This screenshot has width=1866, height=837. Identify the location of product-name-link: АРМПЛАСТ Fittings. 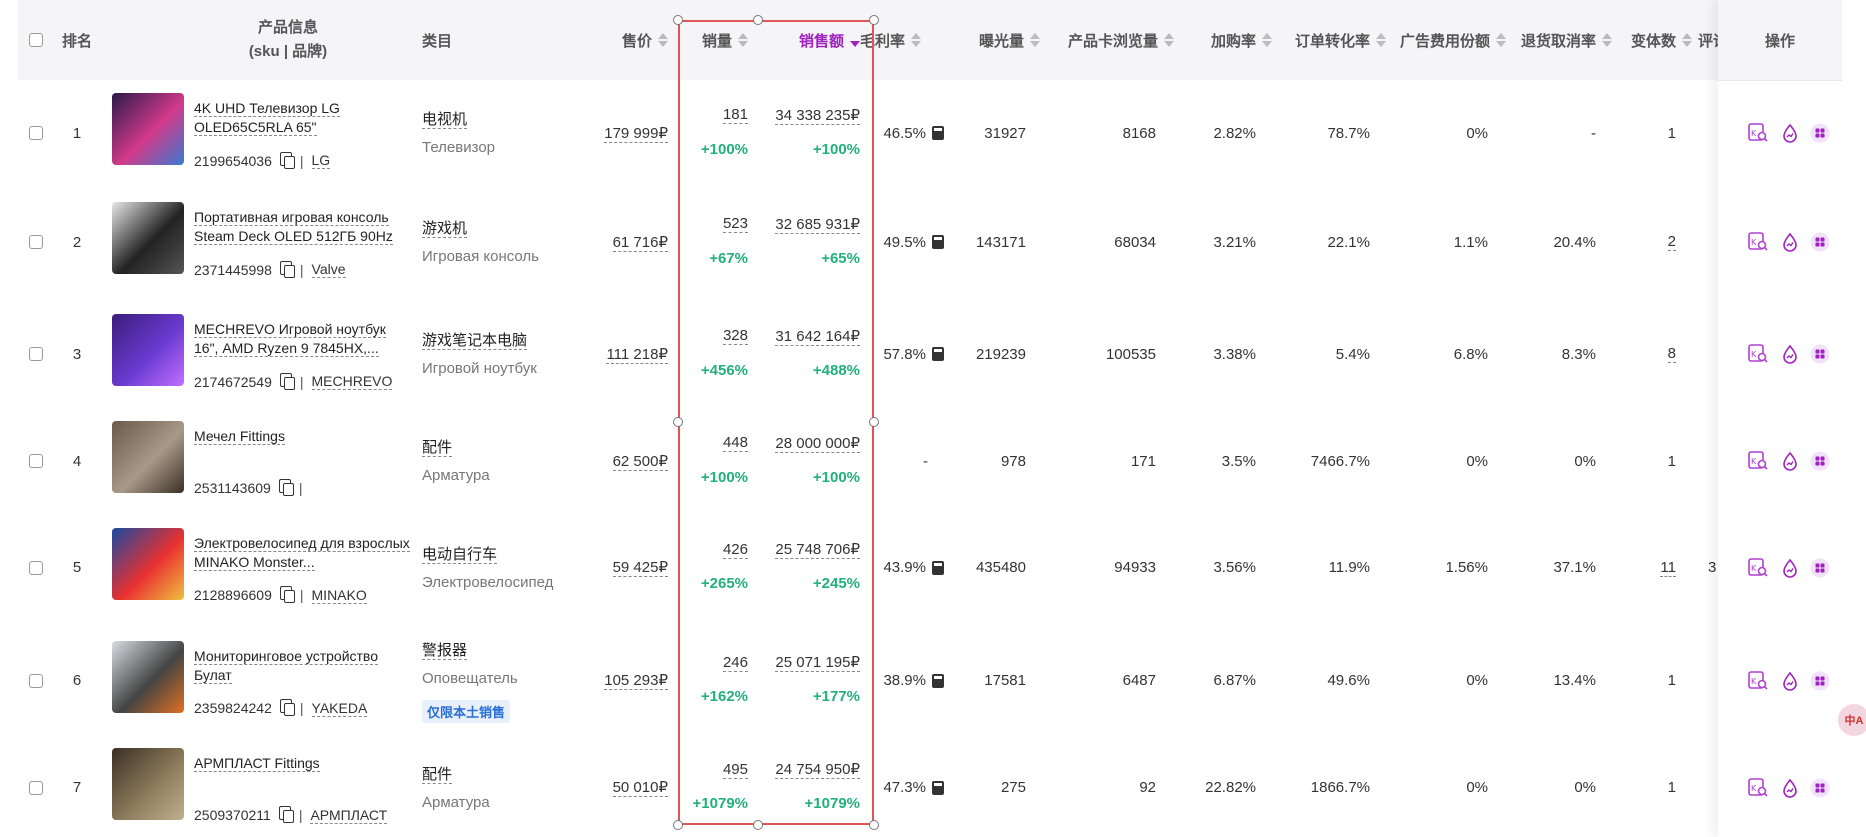
(304, 763).